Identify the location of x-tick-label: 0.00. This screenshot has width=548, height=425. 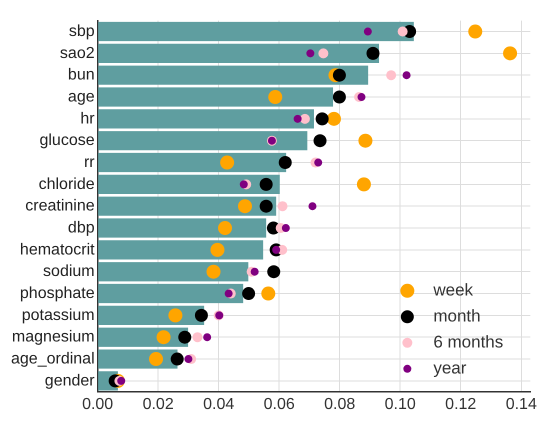
(98, 404).